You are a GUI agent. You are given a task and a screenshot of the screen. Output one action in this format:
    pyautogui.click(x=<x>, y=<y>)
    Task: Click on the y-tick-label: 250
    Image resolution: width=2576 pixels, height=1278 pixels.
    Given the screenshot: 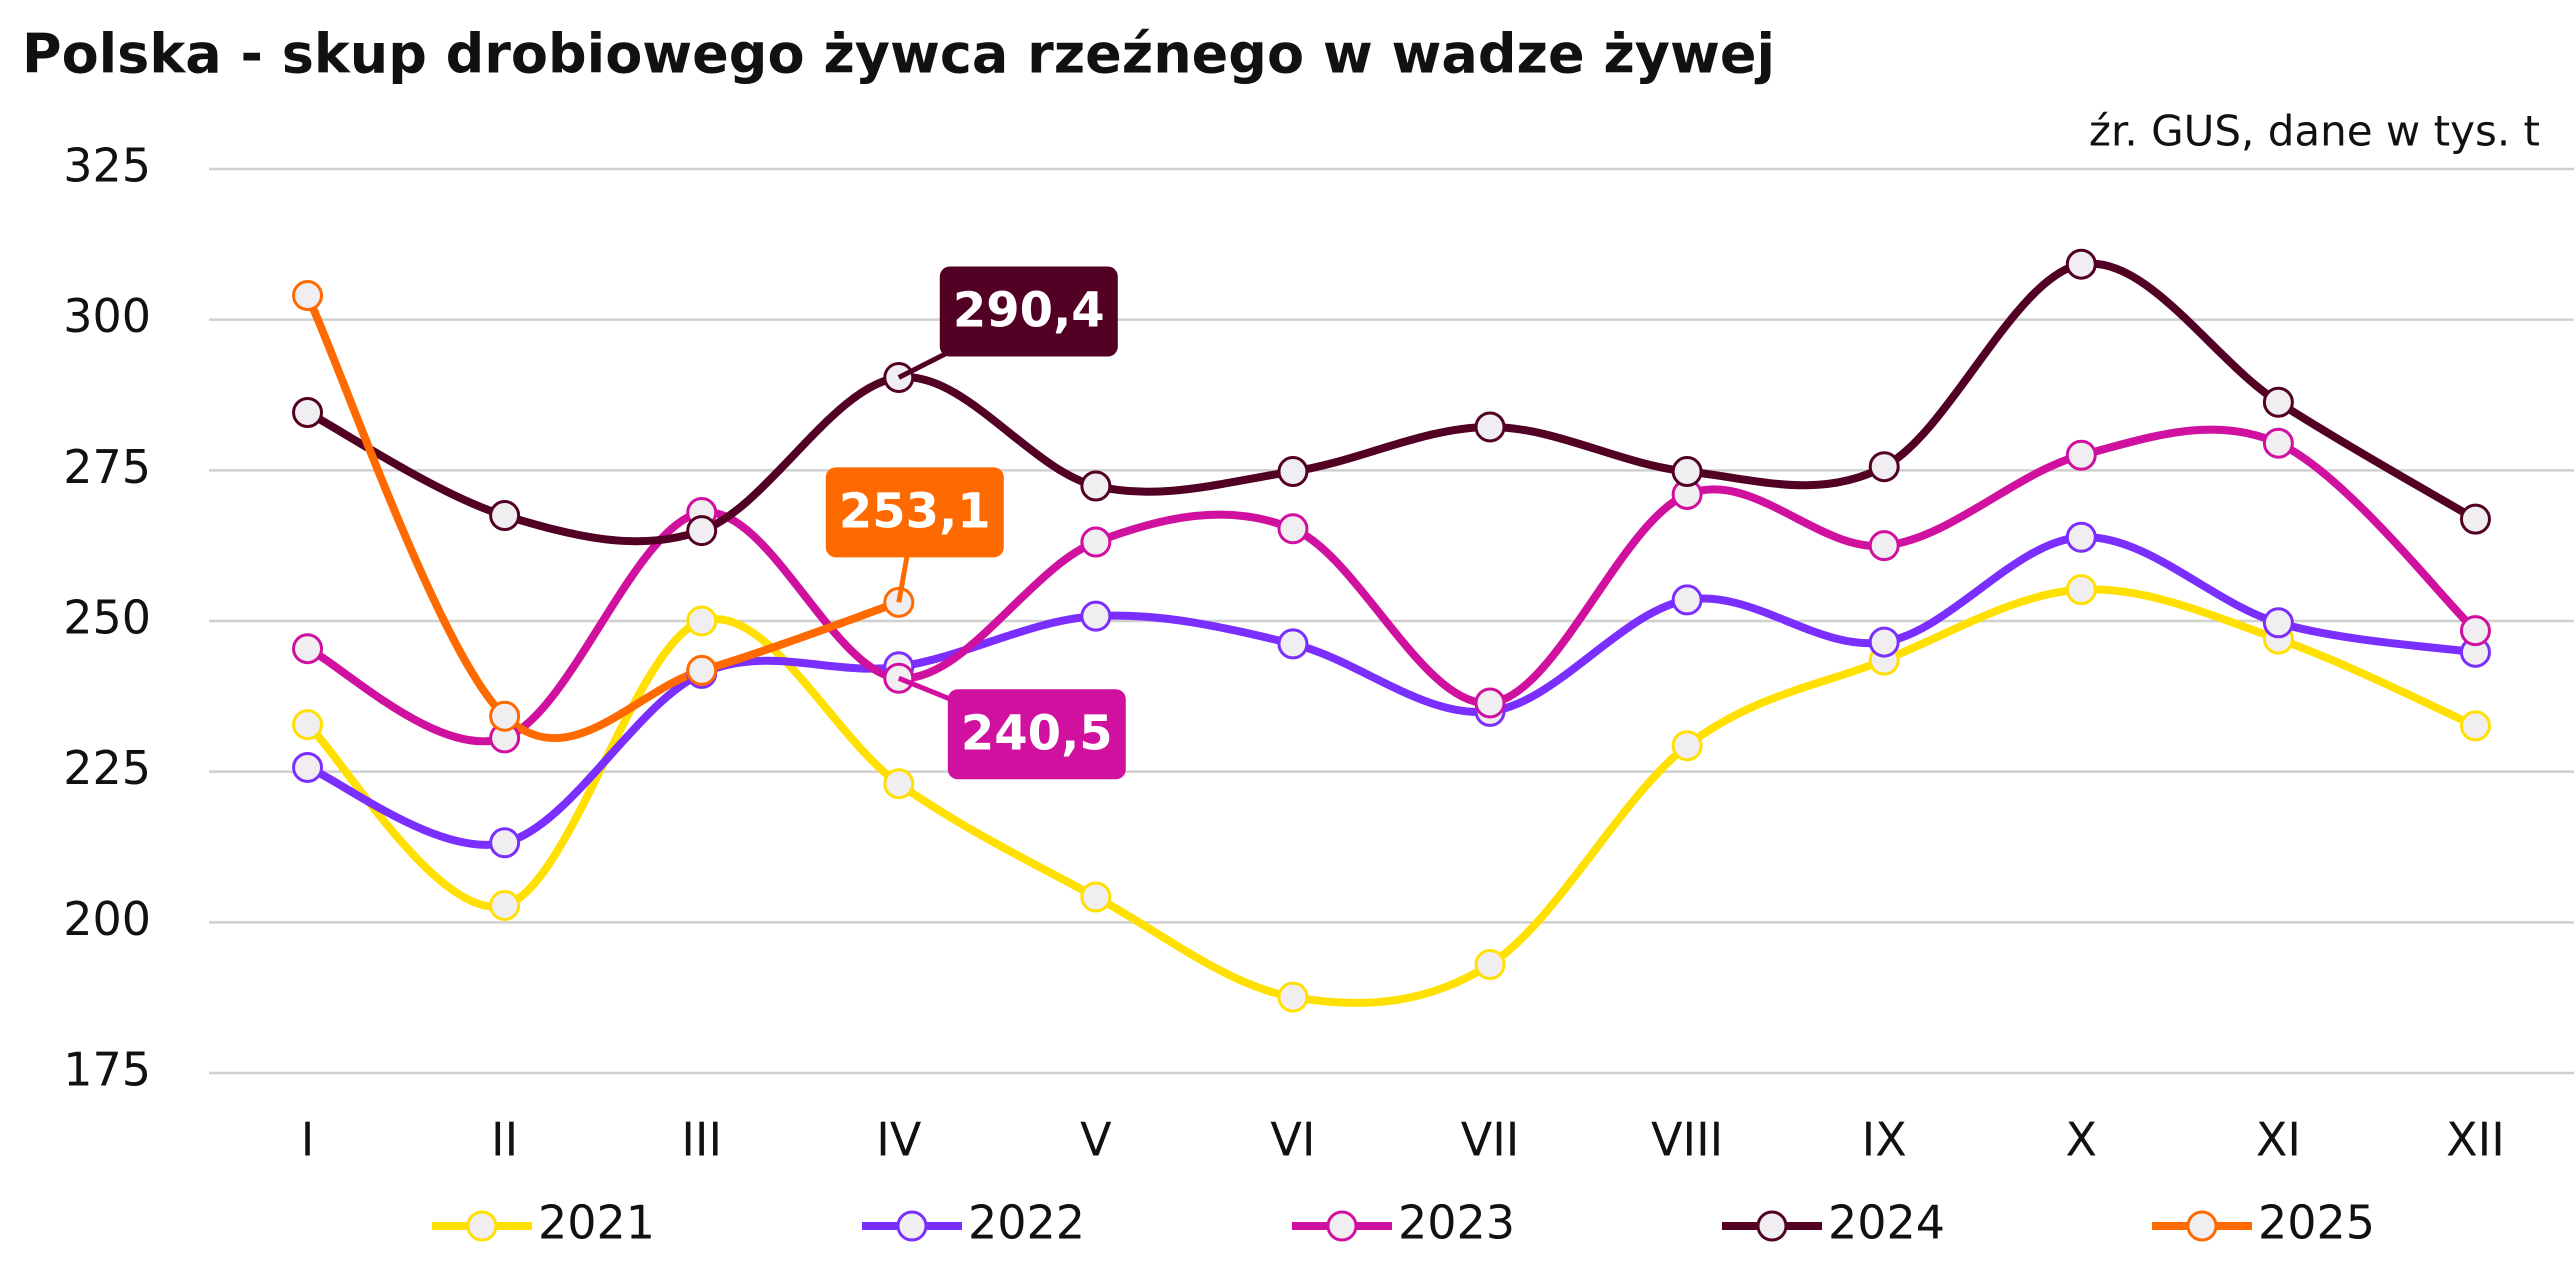 What is the action you would take?
    pyautogui.click(x=107, y=618)
    